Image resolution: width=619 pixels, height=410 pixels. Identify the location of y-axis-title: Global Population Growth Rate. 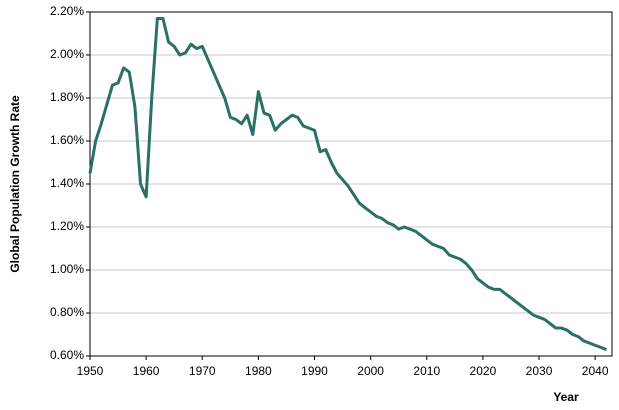
(15, 184).